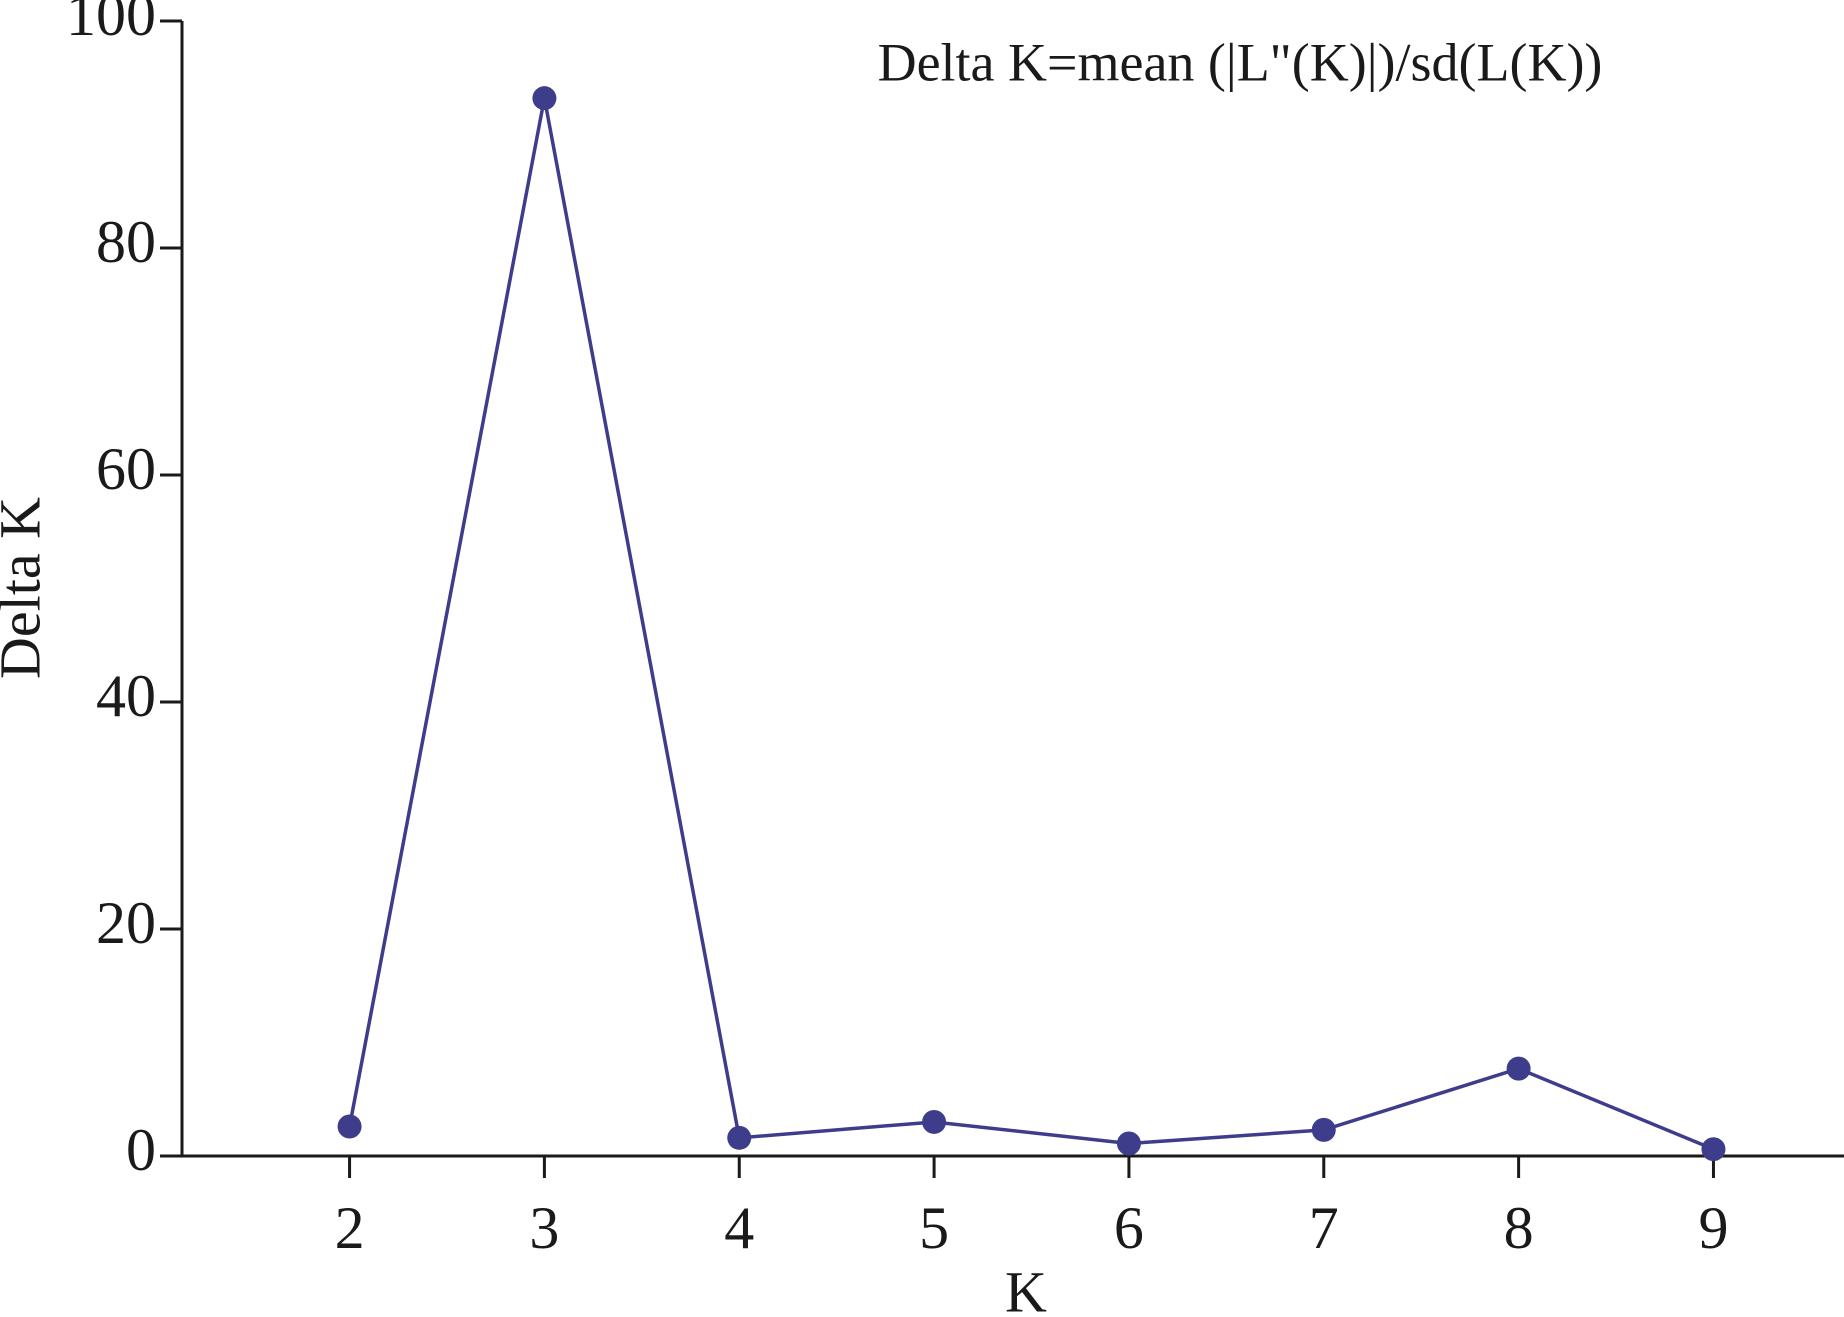 The height and width of the screenshot is (1317, 1844). I want to click on x-tick-label: 7, so click(1324, 1228).